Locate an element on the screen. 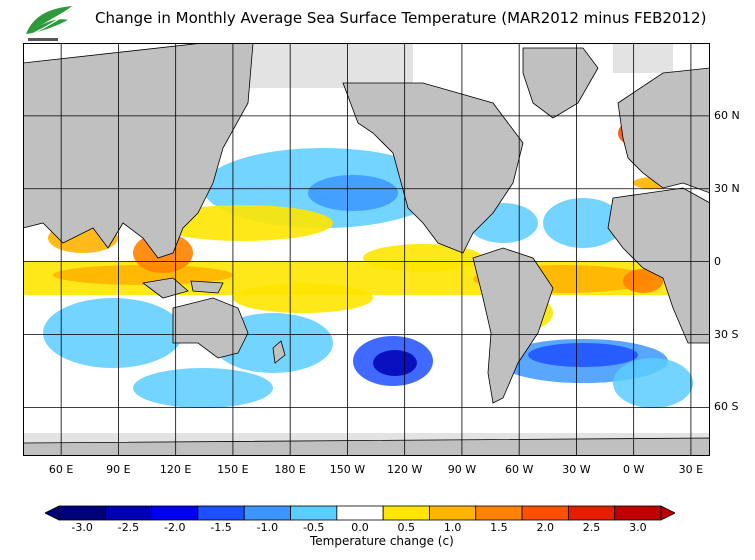 Image resolution: width=755 pixels, height=560 pixels. legend-tick-label: -2.5 is located at coordinates (128, 527).